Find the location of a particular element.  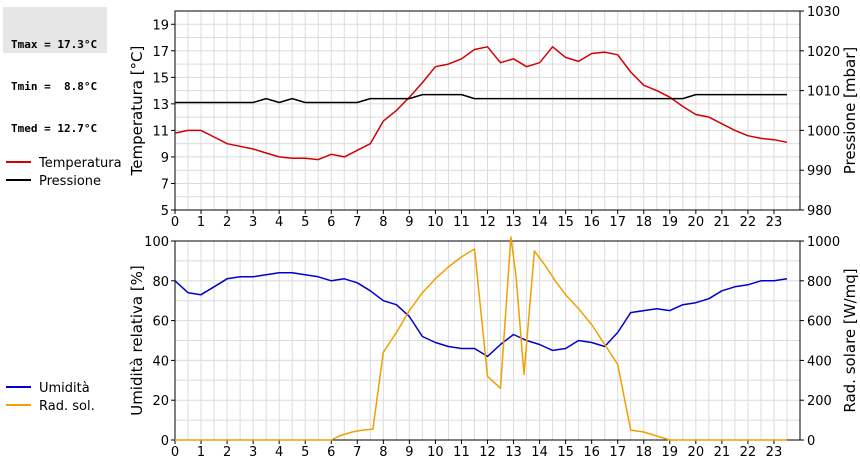

legend-label: Rad. sol. is located at coordinates (67, 406).